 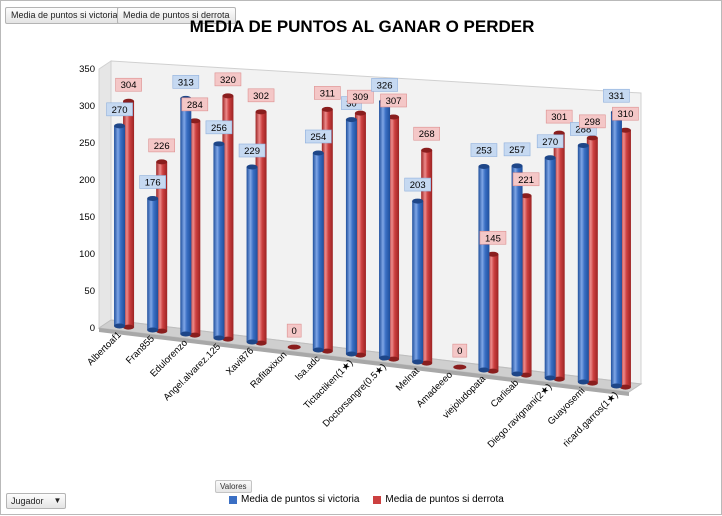 I want to click on data-label-derrota: 0, so click(x=459, y=351).